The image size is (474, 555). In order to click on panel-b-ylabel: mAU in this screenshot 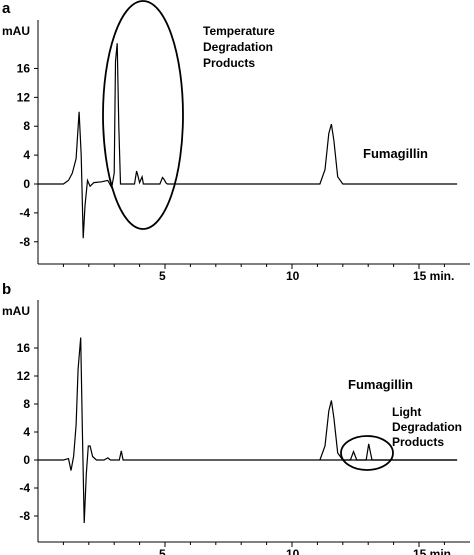, I will do `click(16, 311)`.